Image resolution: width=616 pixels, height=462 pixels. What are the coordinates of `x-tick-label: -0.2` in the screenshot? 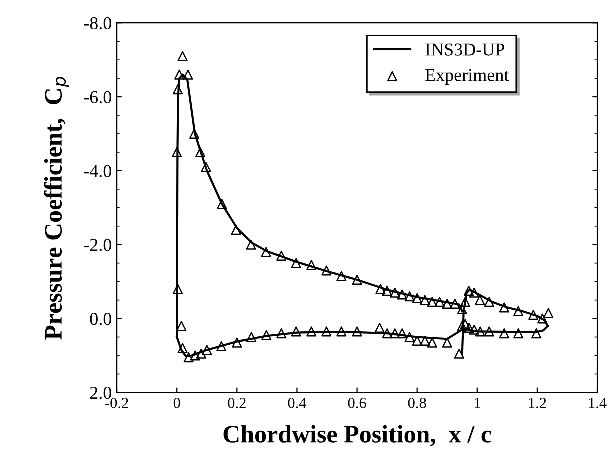 It's located at (117, 403).